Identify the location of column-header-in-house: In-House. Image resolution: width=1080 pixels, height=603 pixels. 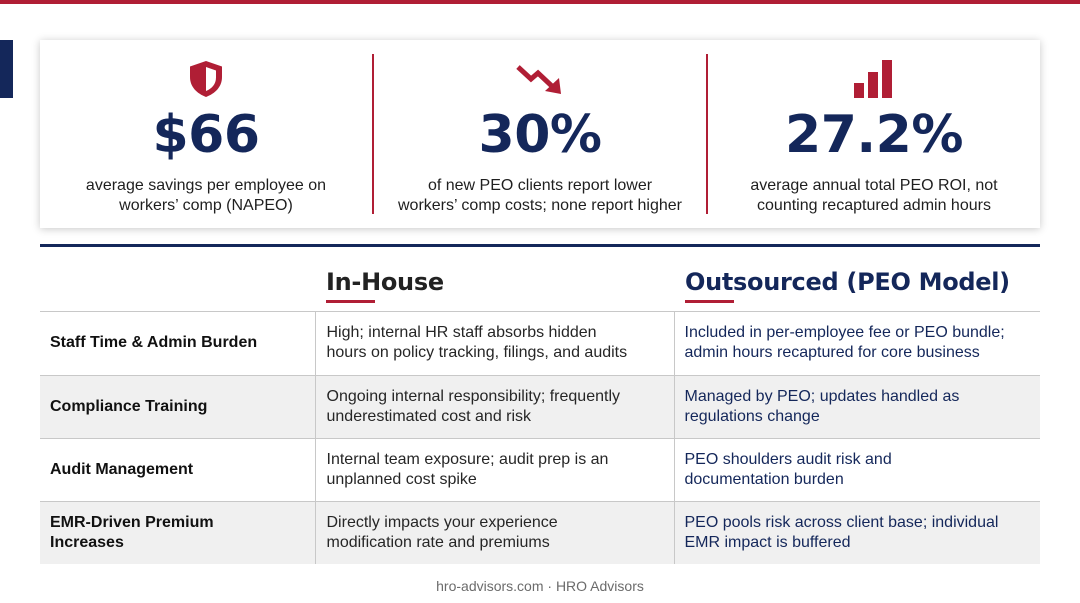
(385, 282).